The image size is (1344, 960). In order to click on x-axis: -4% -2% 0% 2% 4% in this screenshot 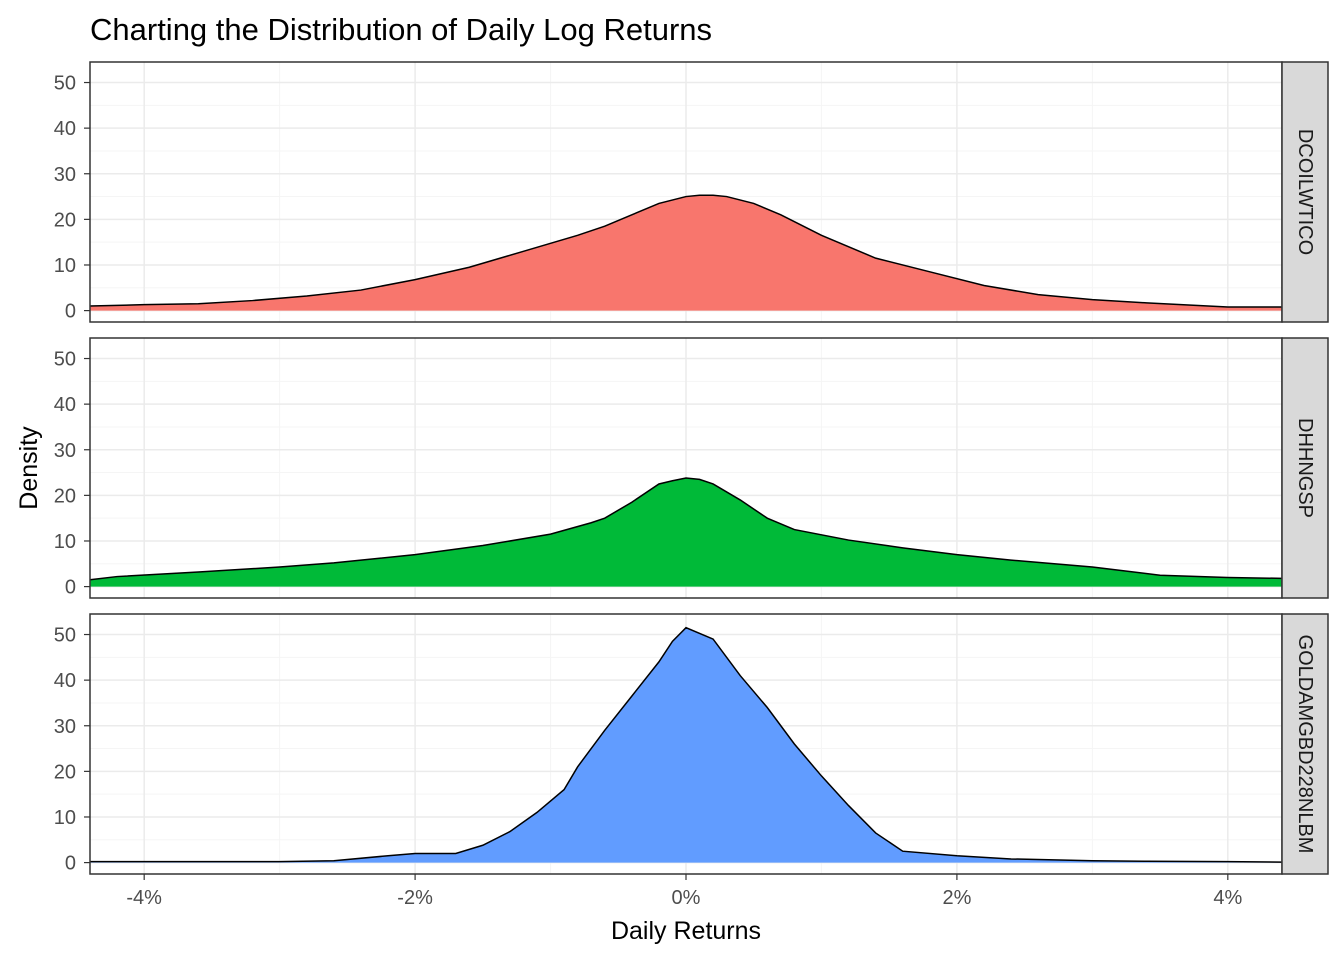, I will do `click(684, 891)`.